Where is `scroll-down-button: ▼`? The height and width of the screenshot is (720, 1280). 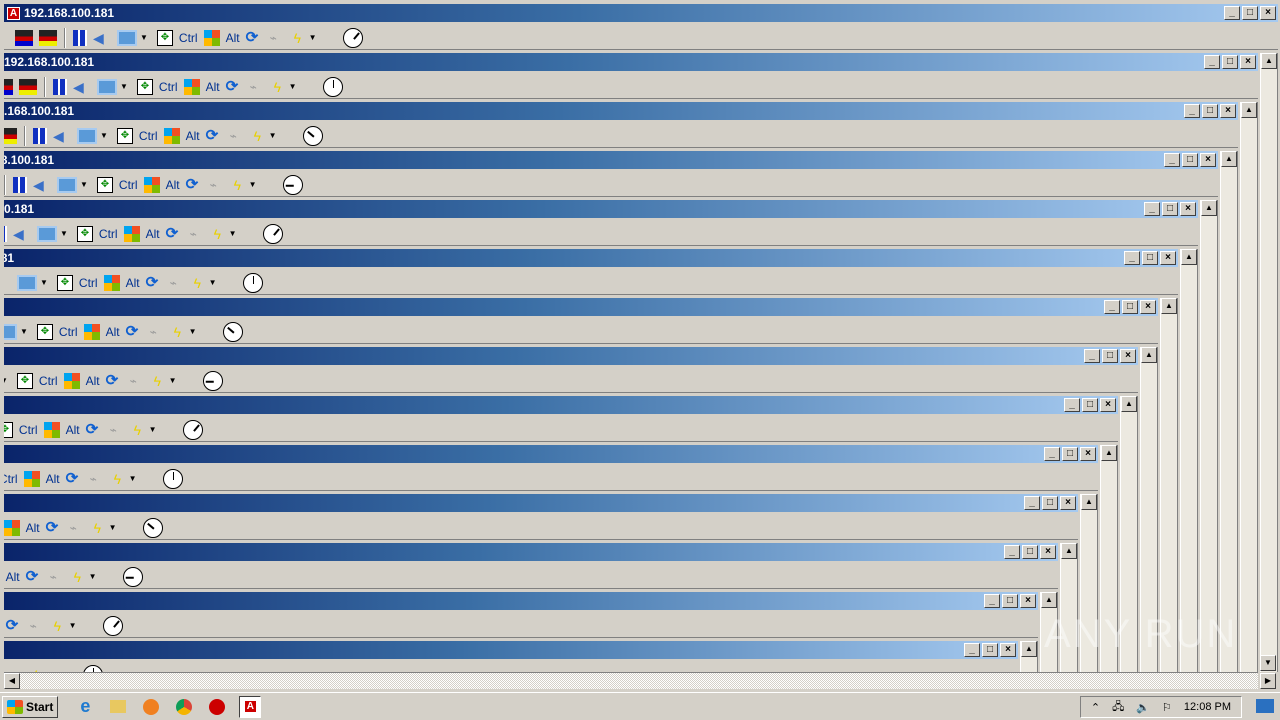 scroll-down-button: ▼ is located at coordinates (1268, 663).